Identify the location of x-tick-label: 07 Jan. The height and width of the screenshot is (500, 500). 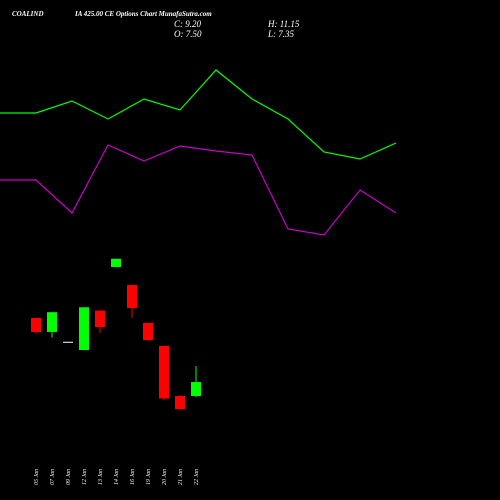
(53, 477).